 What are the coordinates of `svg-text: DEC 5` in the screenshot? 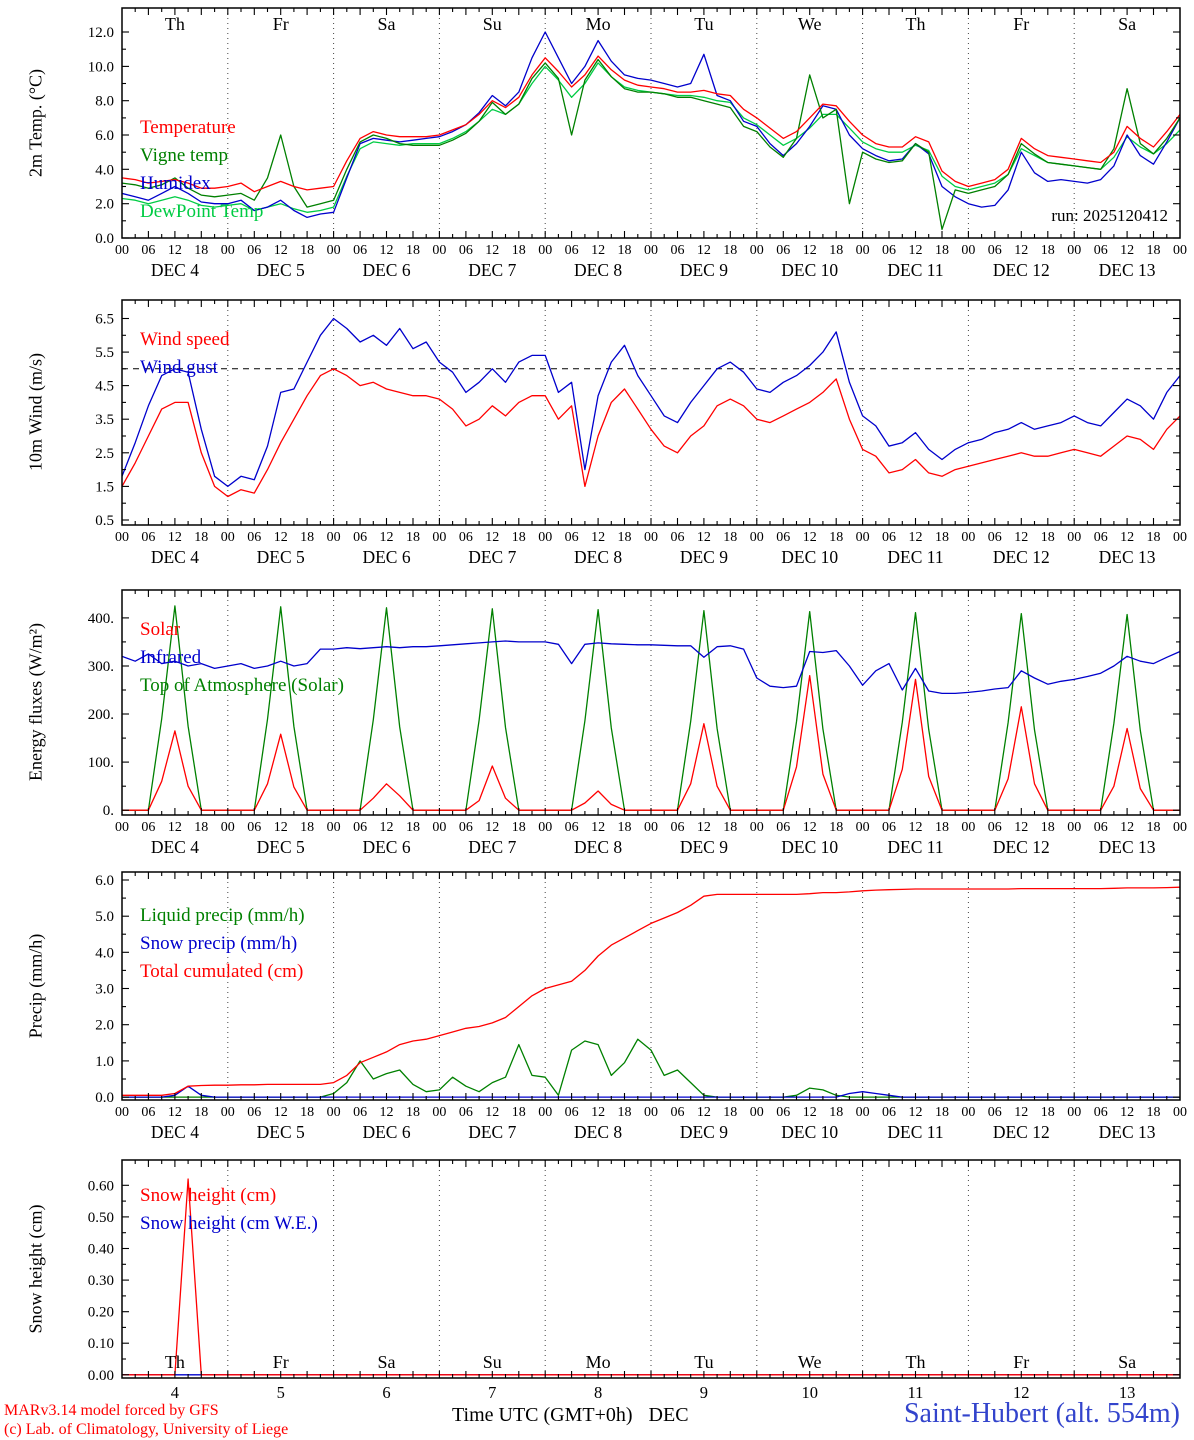 It's located at (281, 847).